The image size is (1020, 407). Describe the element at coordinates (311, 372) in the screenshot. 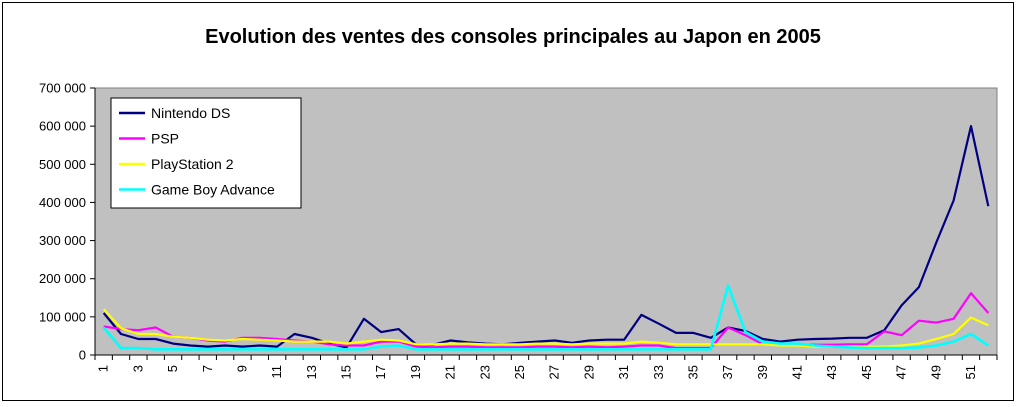

I see `x-tick-label: 13` at that location.